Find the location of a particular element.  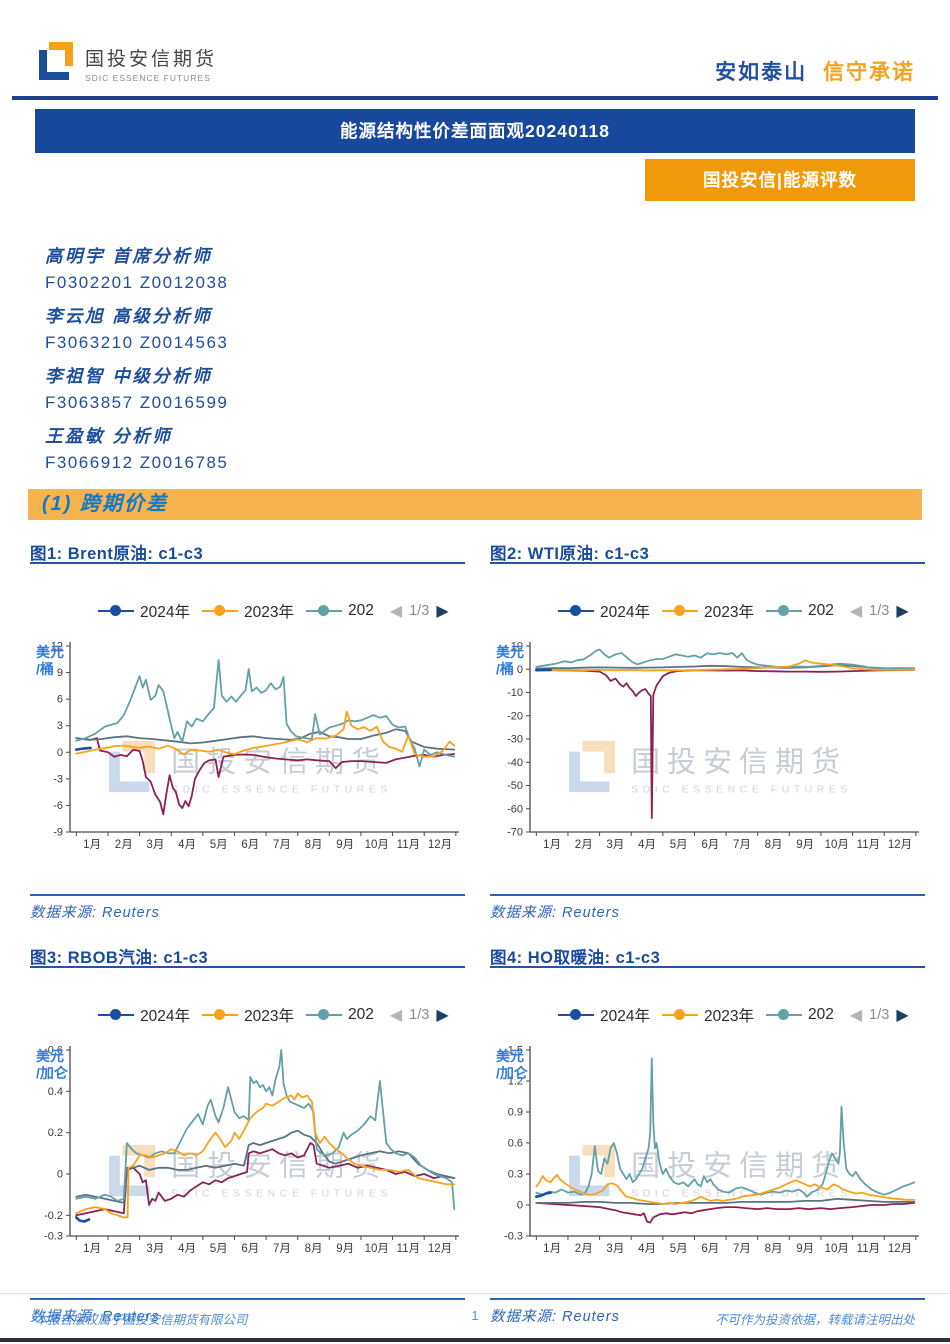

svg-text: 9 is located at coordinates (60, 673).